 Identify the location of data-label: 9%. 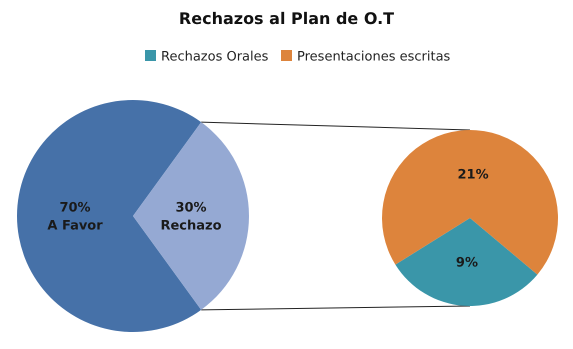
(467, 262).